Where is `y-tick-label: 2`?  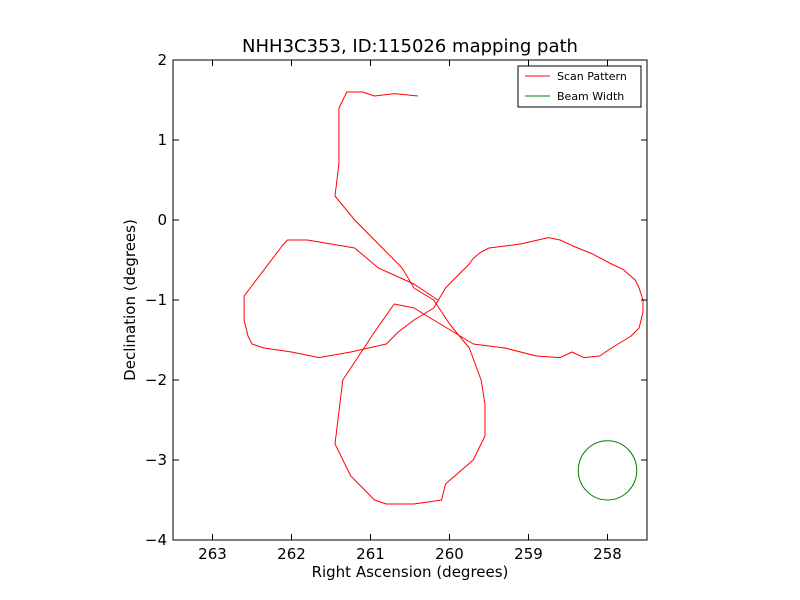 y-tick-label: 2 is located at coordinates (162, 60).